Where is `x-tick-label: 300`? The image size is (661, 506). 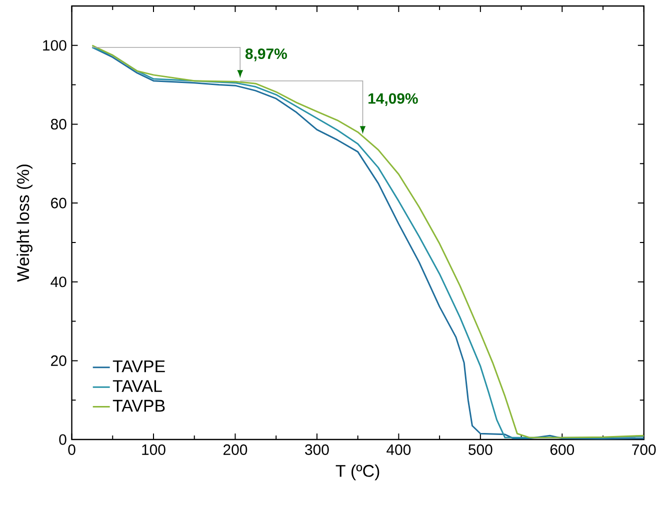 x-tick-label: 300 is located at coordinates (317, 449).